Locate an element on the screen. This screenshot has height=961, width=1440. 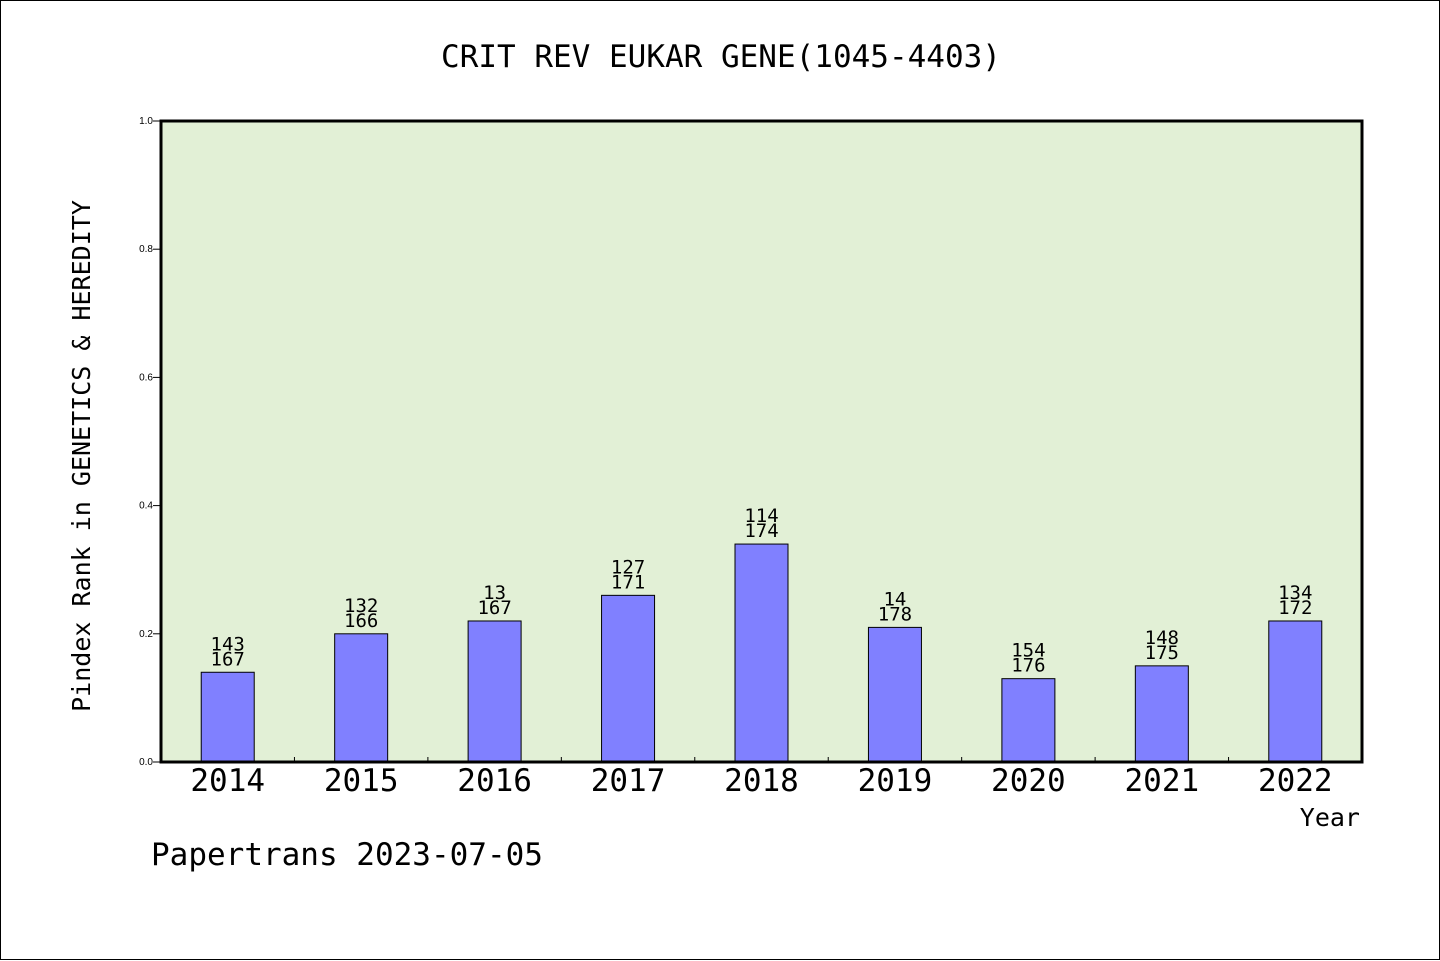
x-tick-label: 2014 is located at coordinates (227, 781).